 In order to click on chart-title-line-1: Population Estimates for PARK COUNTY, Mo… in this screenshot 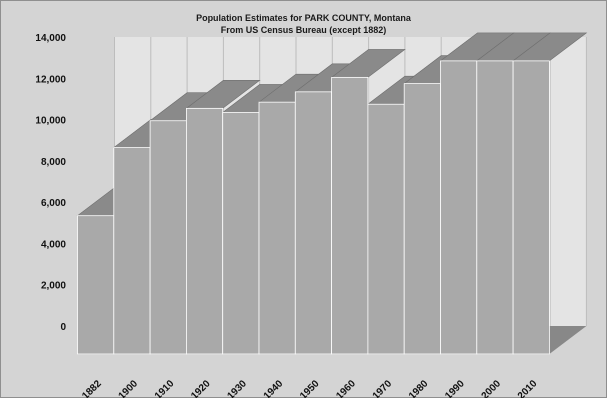, I will do `click(303, 18)`.